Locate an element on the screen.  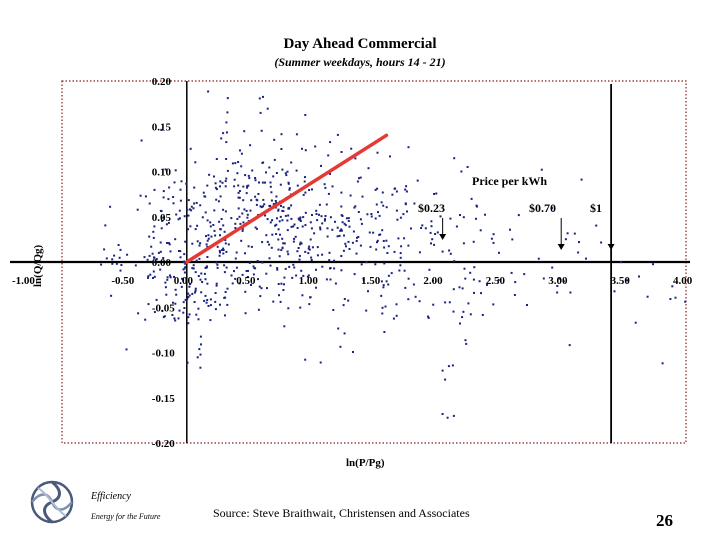
price-label: $0.70 is located at coordinates (542, 208).